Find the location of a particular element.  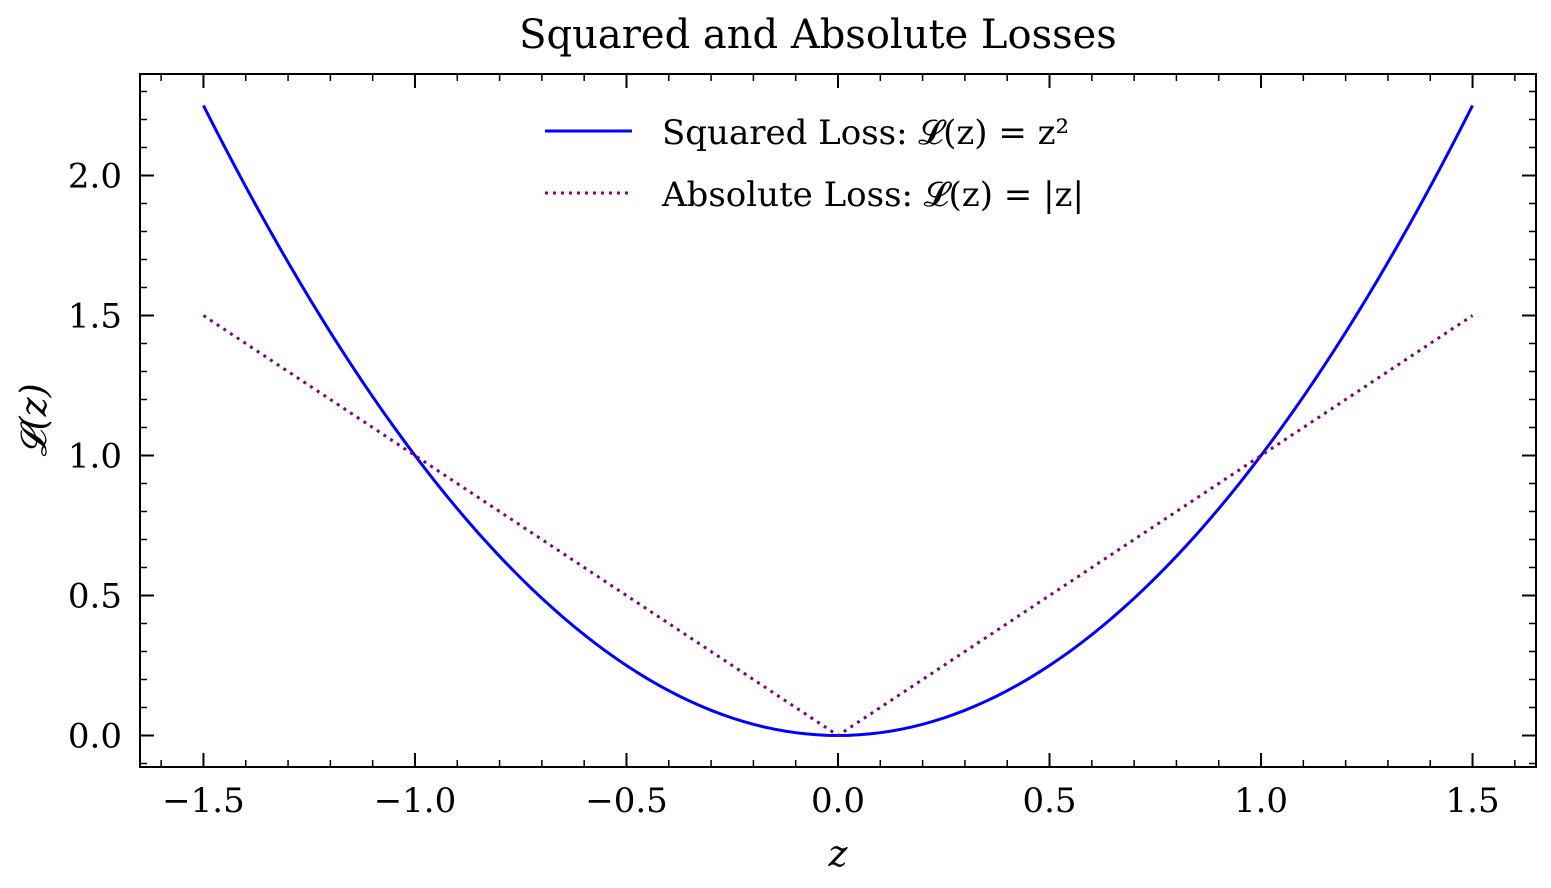

y-tick-label: 0.5 is located at coordinates (95, 597).